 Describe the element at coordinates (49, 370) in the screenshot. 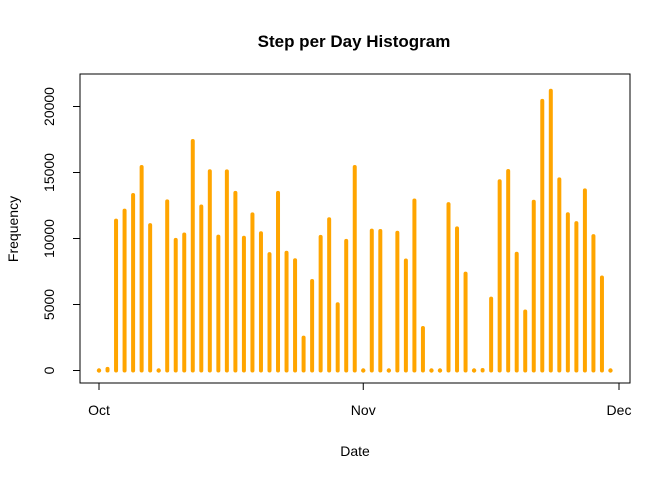

I see `y-tick-label: 0` at that location.